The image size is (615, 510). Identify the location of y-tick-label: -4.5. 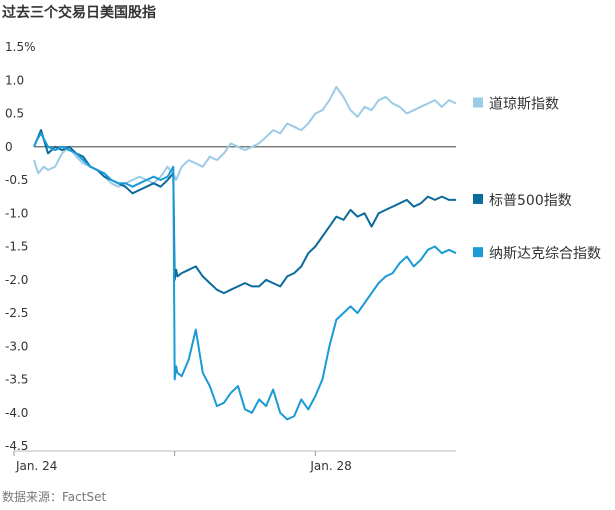
(16, 446).